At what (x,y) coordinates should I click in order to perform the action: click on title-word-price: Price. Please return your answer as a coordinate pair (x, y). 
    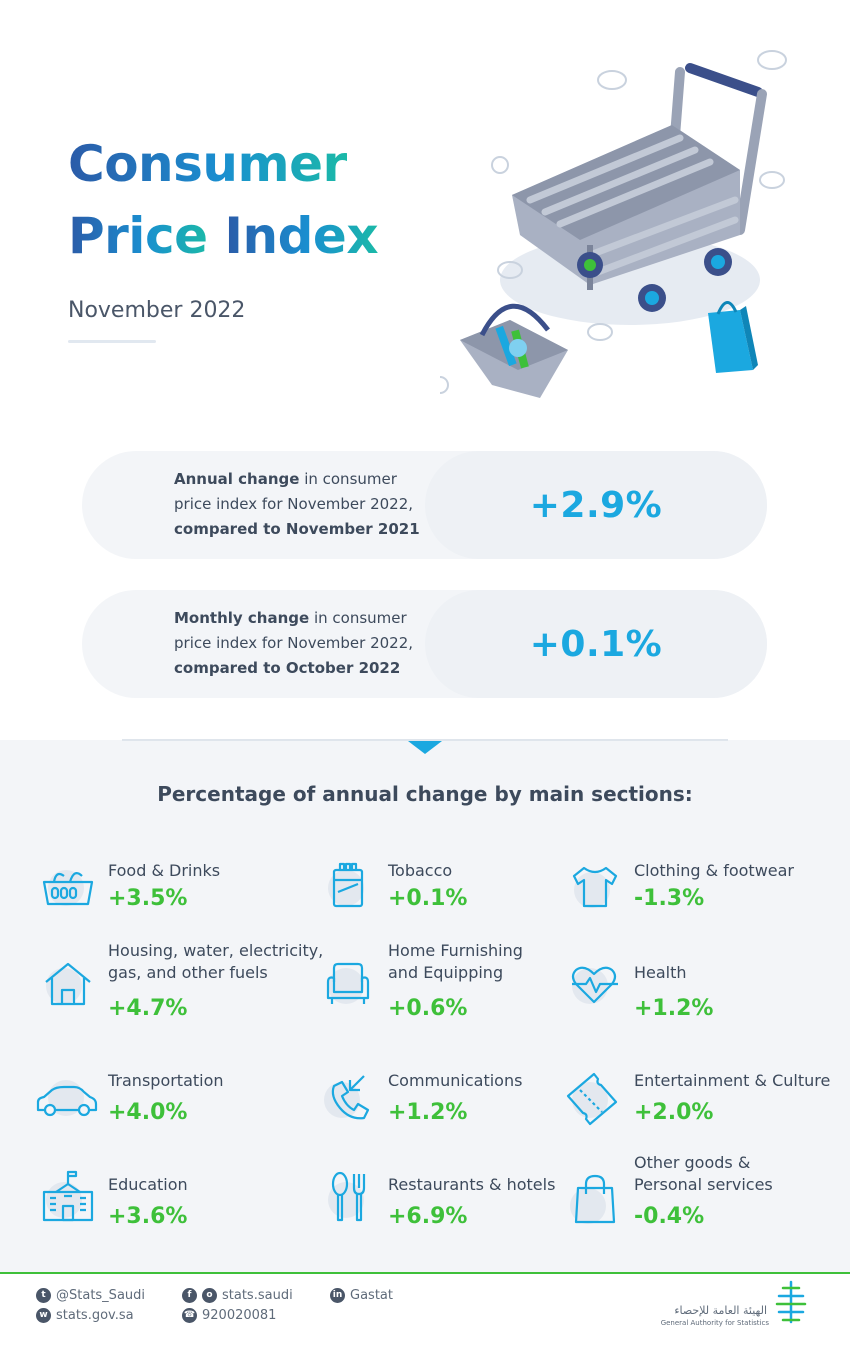
    Looking at the image, I should click on (138, 236).